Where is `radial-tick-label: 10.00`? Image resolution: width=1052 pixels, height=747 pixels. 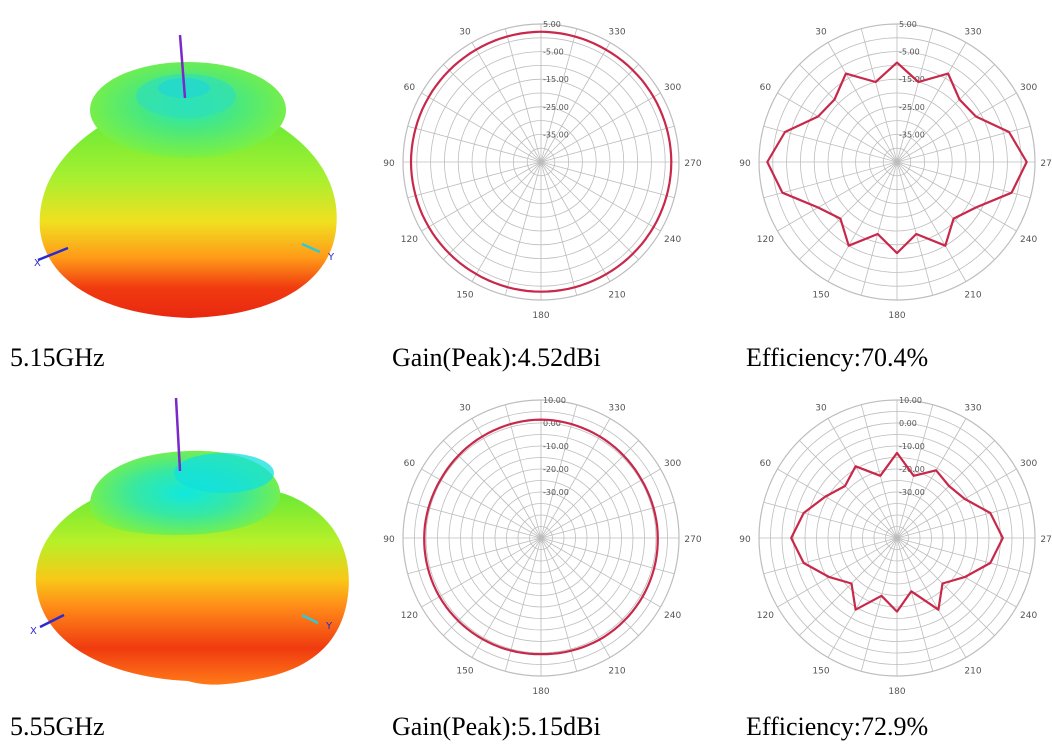
radial-tick-label: 10.00 is located at coordinates (554, 400).